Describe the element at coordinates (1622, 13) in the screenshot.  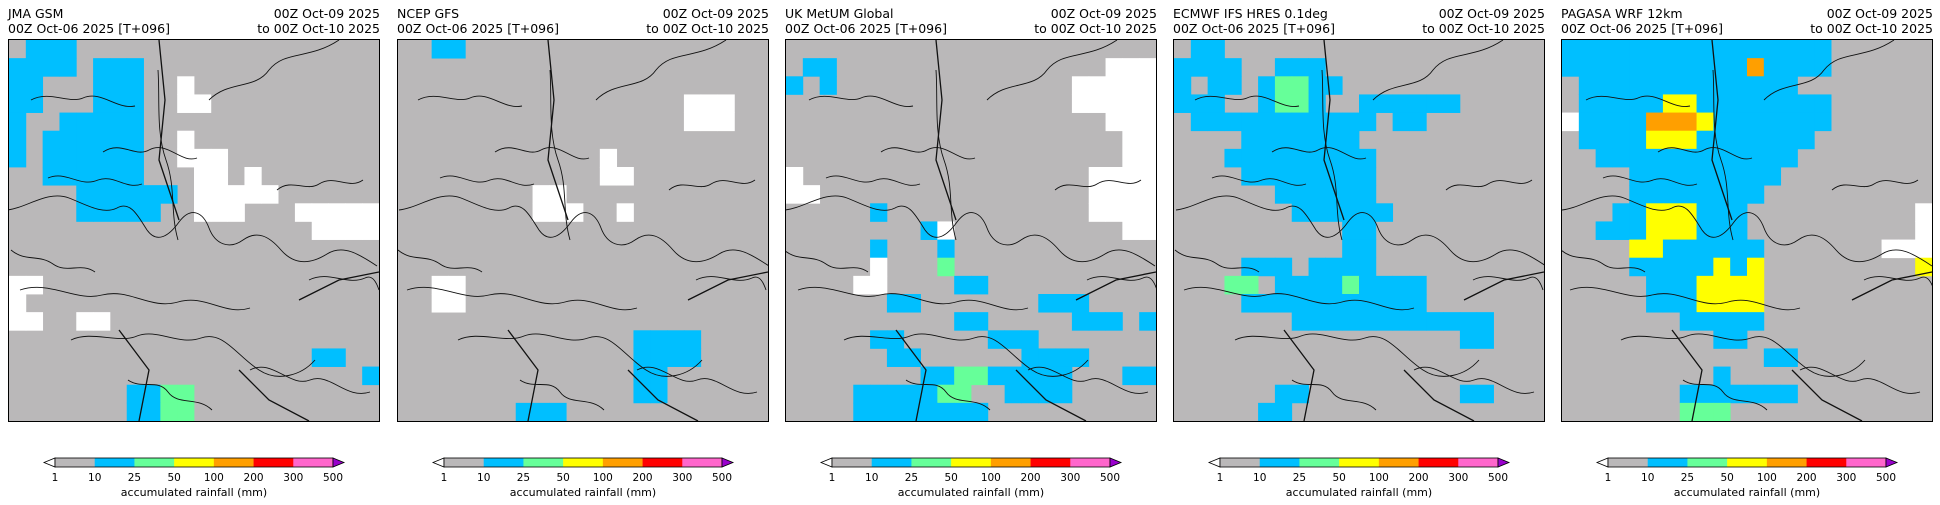
I see `model-name: PAGASA WRF 12km` at that location.